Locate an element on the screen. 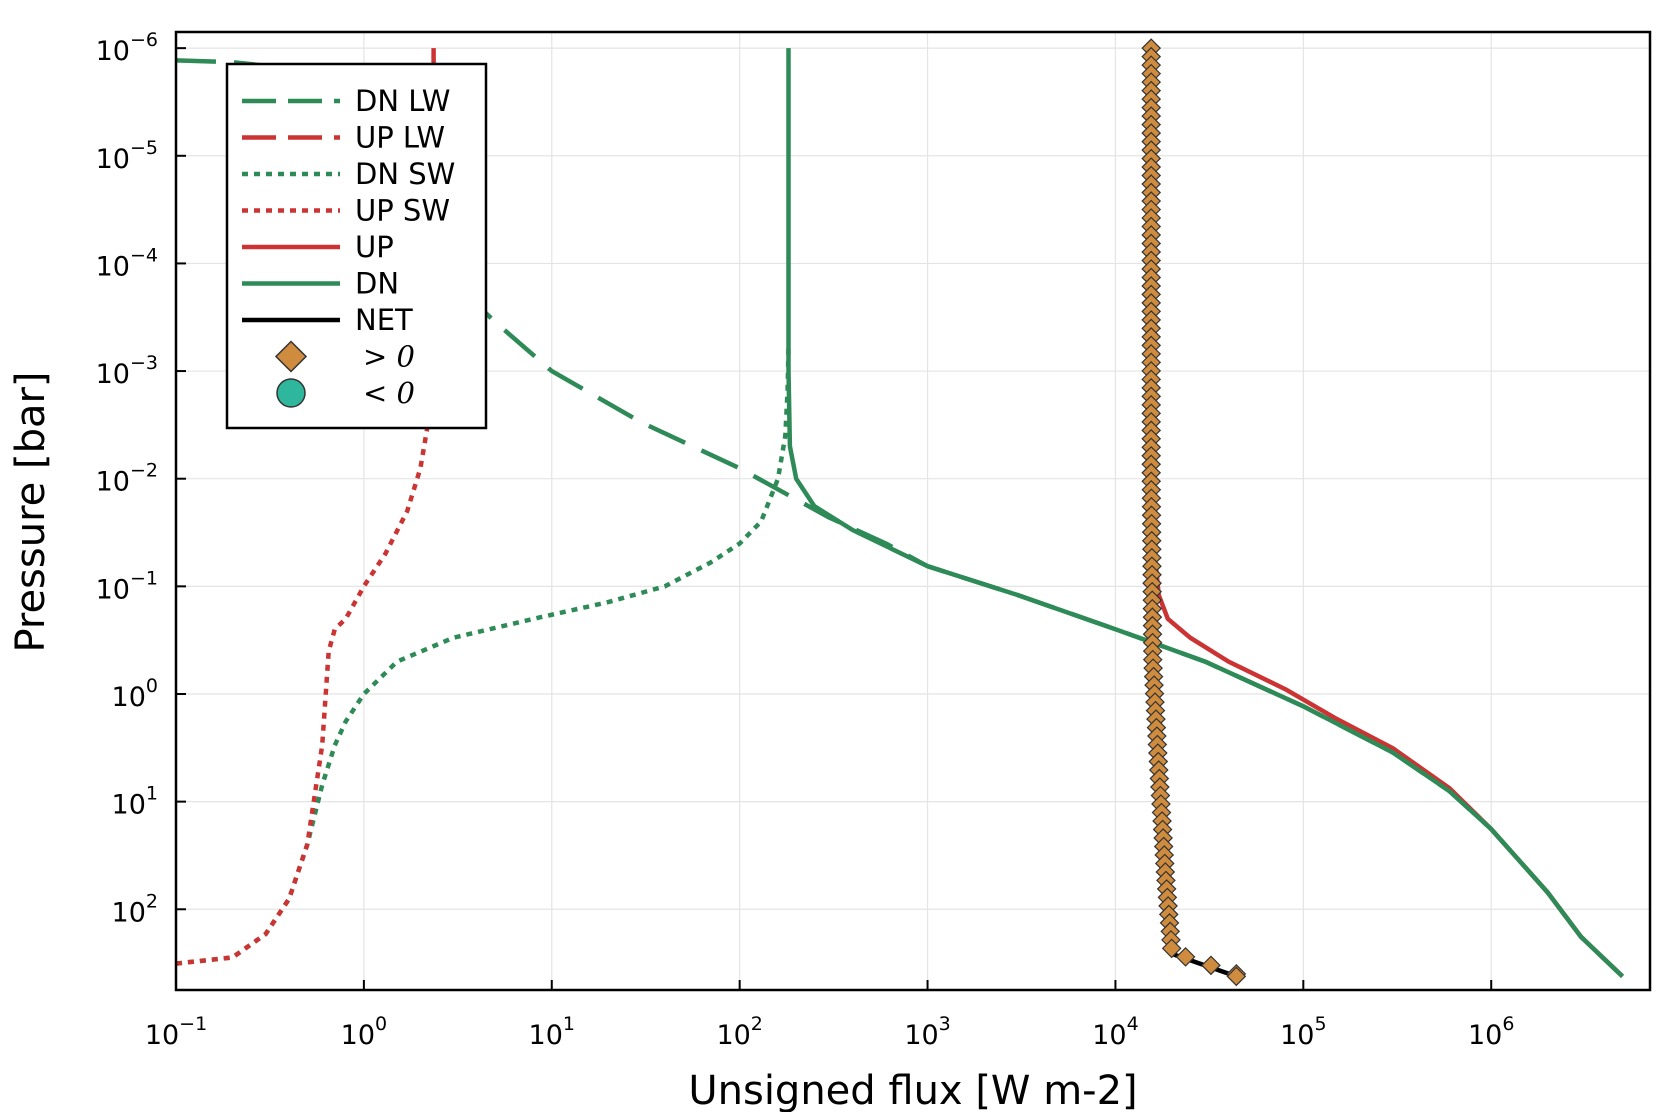  y-tick-exponent: 0 is located at coordinates (152, 686).